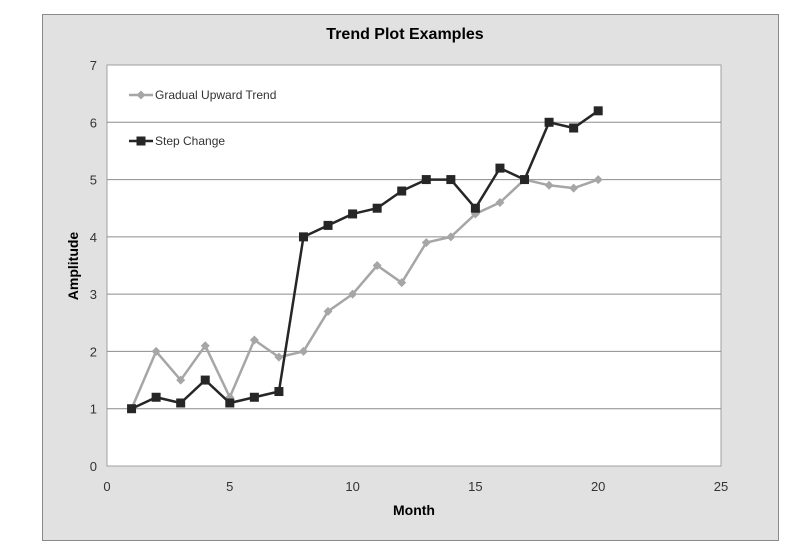 Image resolution: width=800 pixels, height=548 pixels. What do you see at coordinates (93, 409) in the screenshot?
I see `y-tick-label: 1` at bounding box center [93, 409].